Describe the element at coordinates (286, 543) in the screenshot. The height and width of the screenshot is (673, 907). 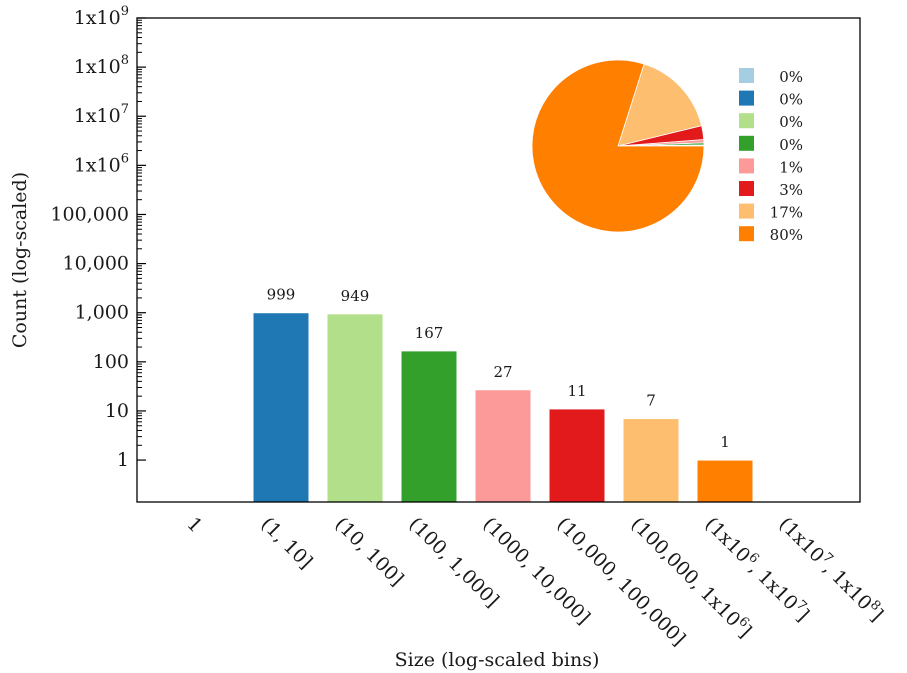
I see `x-tick-label: (1, 10]` at that location.